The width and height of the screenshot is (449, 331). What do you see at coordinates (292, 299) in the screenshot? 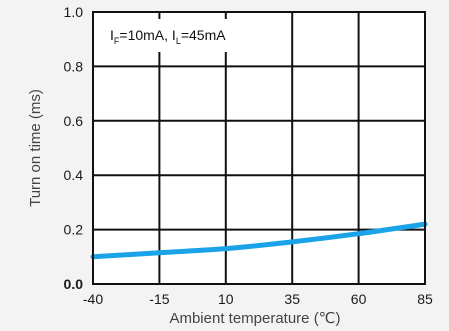
I see `x-tick-label: 35` at bounding box center [292, 299].